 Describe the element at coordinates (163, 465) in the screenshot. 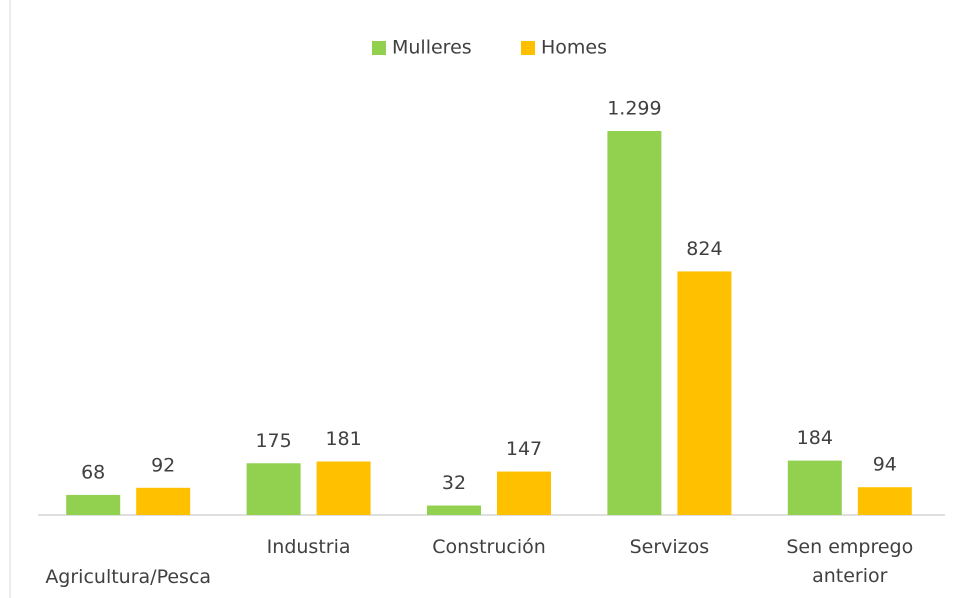

I see `data-label: 92` at that location.